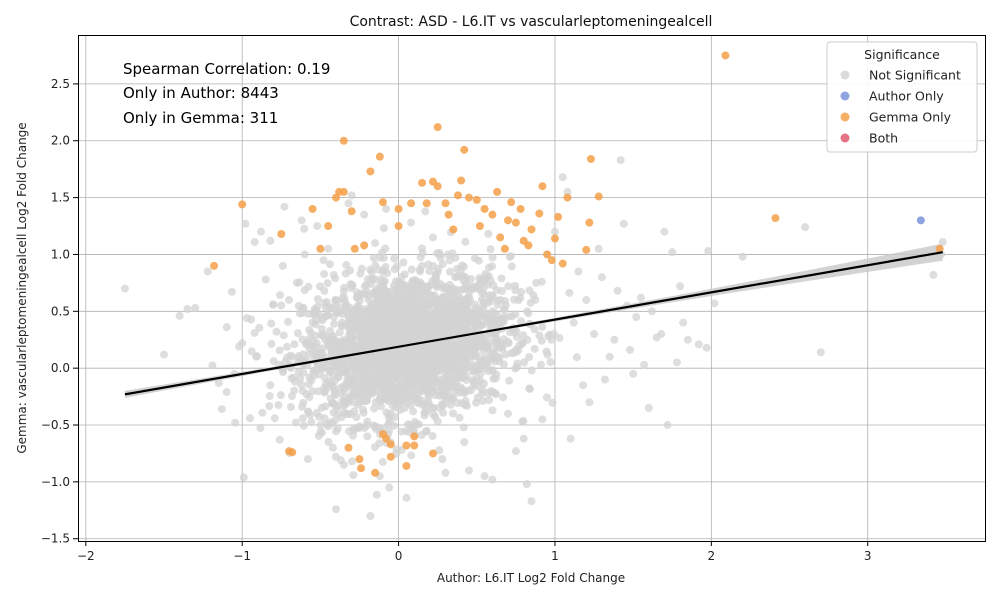  What do you see at coordinates (399, 556) in the screenshot?
I see `x-tick-label: 0` at bounding box center [399, 556].